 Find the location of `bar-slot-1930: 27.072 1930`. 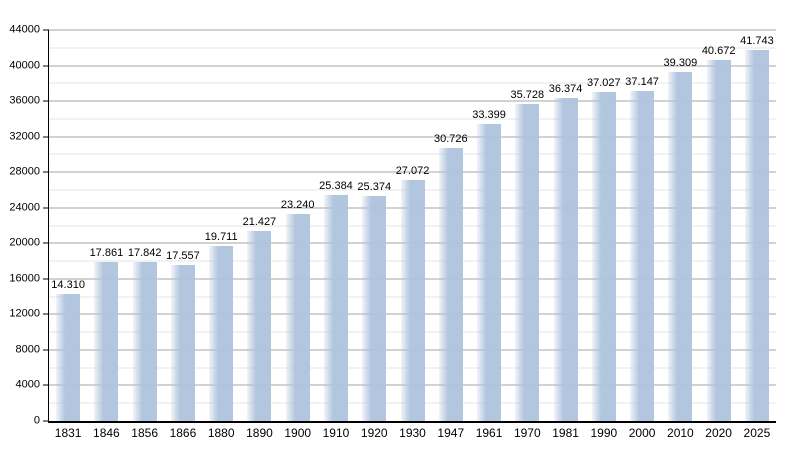

bar-slot-1930: 27.072 1930 is located at coordinates (412, 234).